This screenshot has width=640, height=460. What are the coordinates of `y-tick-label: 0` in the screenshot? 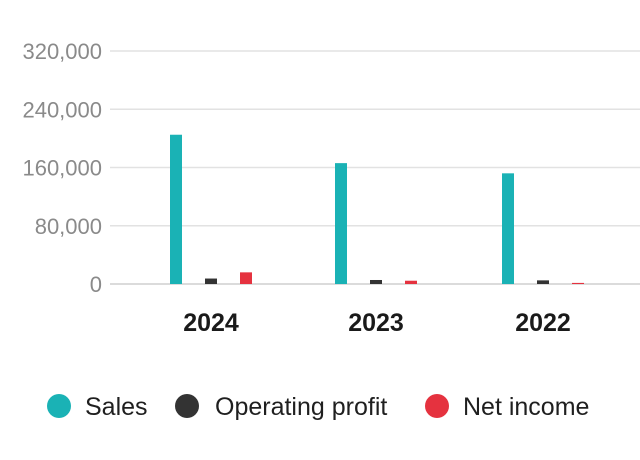 It's located at (96, 284).